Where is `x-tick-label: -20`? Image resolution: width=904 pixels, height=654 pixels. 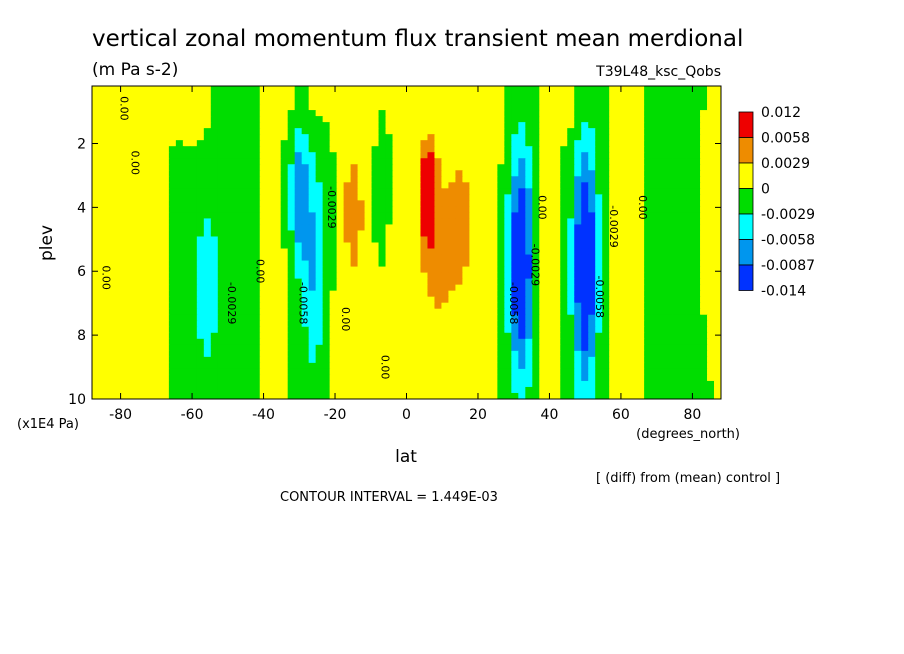
x-tick-label: -20 is located at coordinates (335, 415).